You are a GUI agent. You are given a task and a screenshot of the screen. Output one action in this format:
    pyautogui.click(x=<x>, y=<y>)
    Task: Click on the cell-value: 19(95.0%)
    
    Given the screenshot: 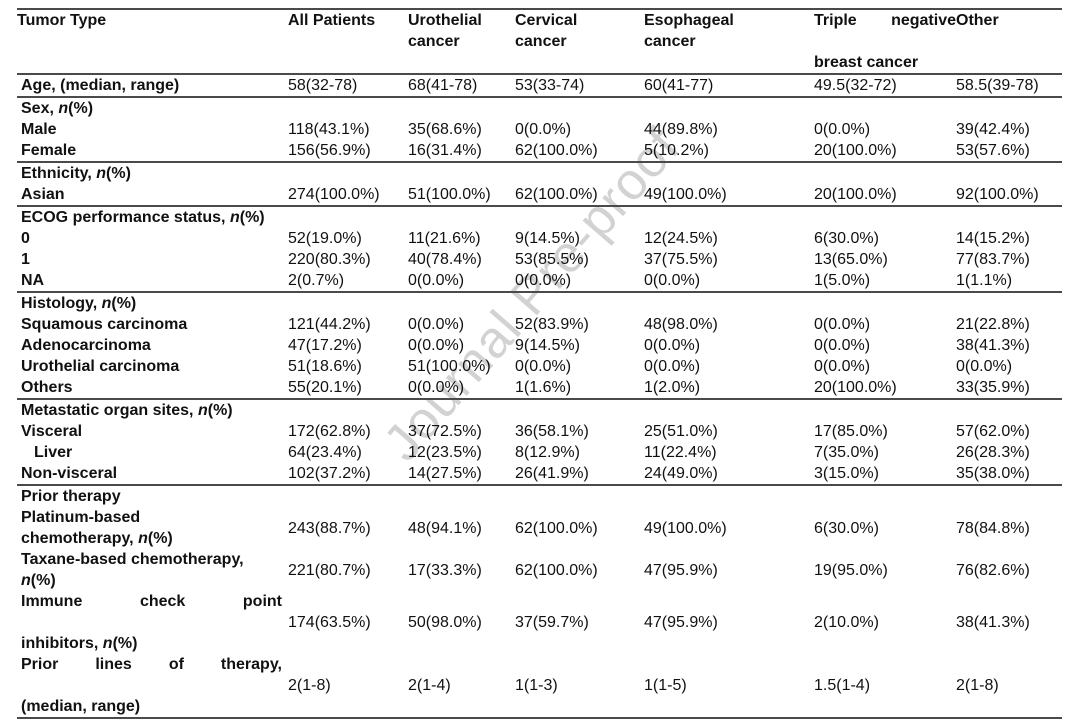 What is the action you would take?
    pyautogui.click(x=851, y=570)
    